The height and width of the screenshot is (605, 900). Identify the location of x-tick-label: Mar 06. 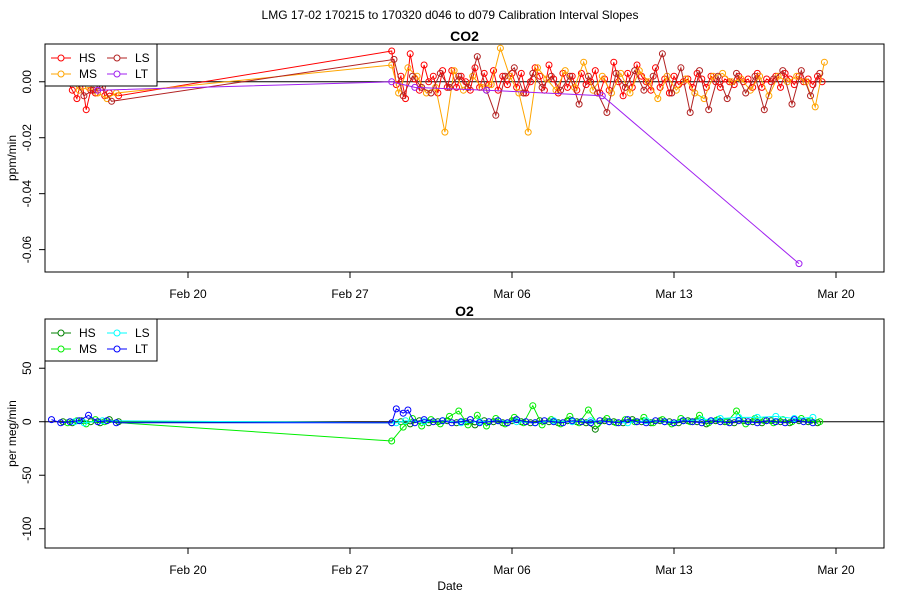
(512, 570).